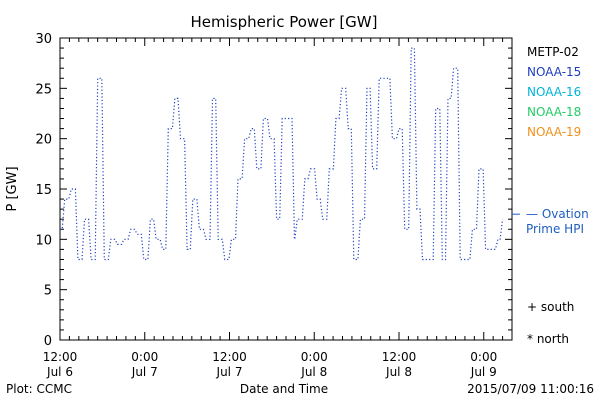  What do you see at coordinates (548, 339) in the screenshot?
I see `marker-legend-north: * north` at bounding box center [548, 339].